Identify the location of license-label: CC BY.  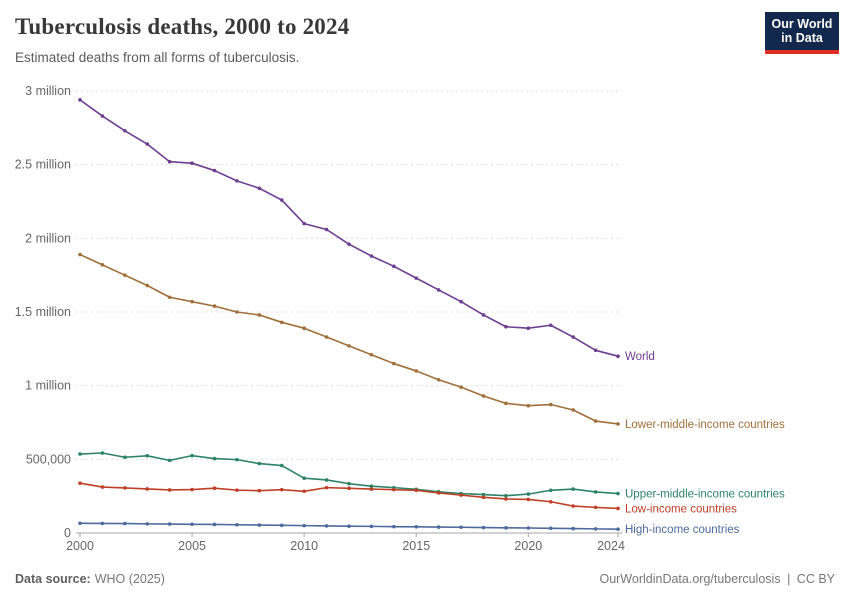
(815, 579).